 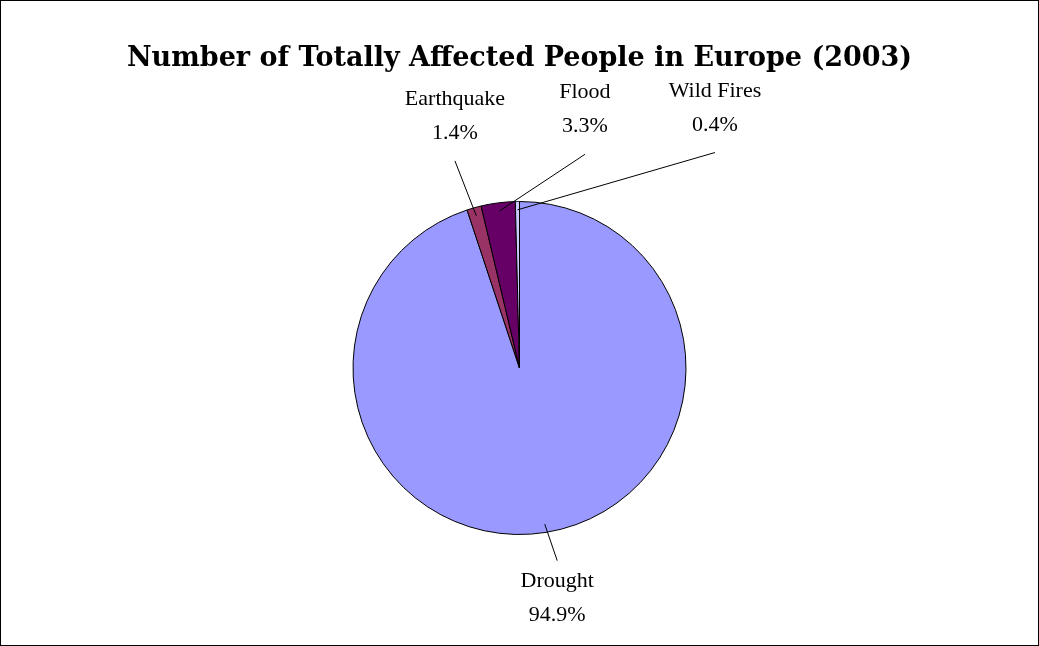 I want to click on data-label: 1.4%, so click(x=455, y=131).